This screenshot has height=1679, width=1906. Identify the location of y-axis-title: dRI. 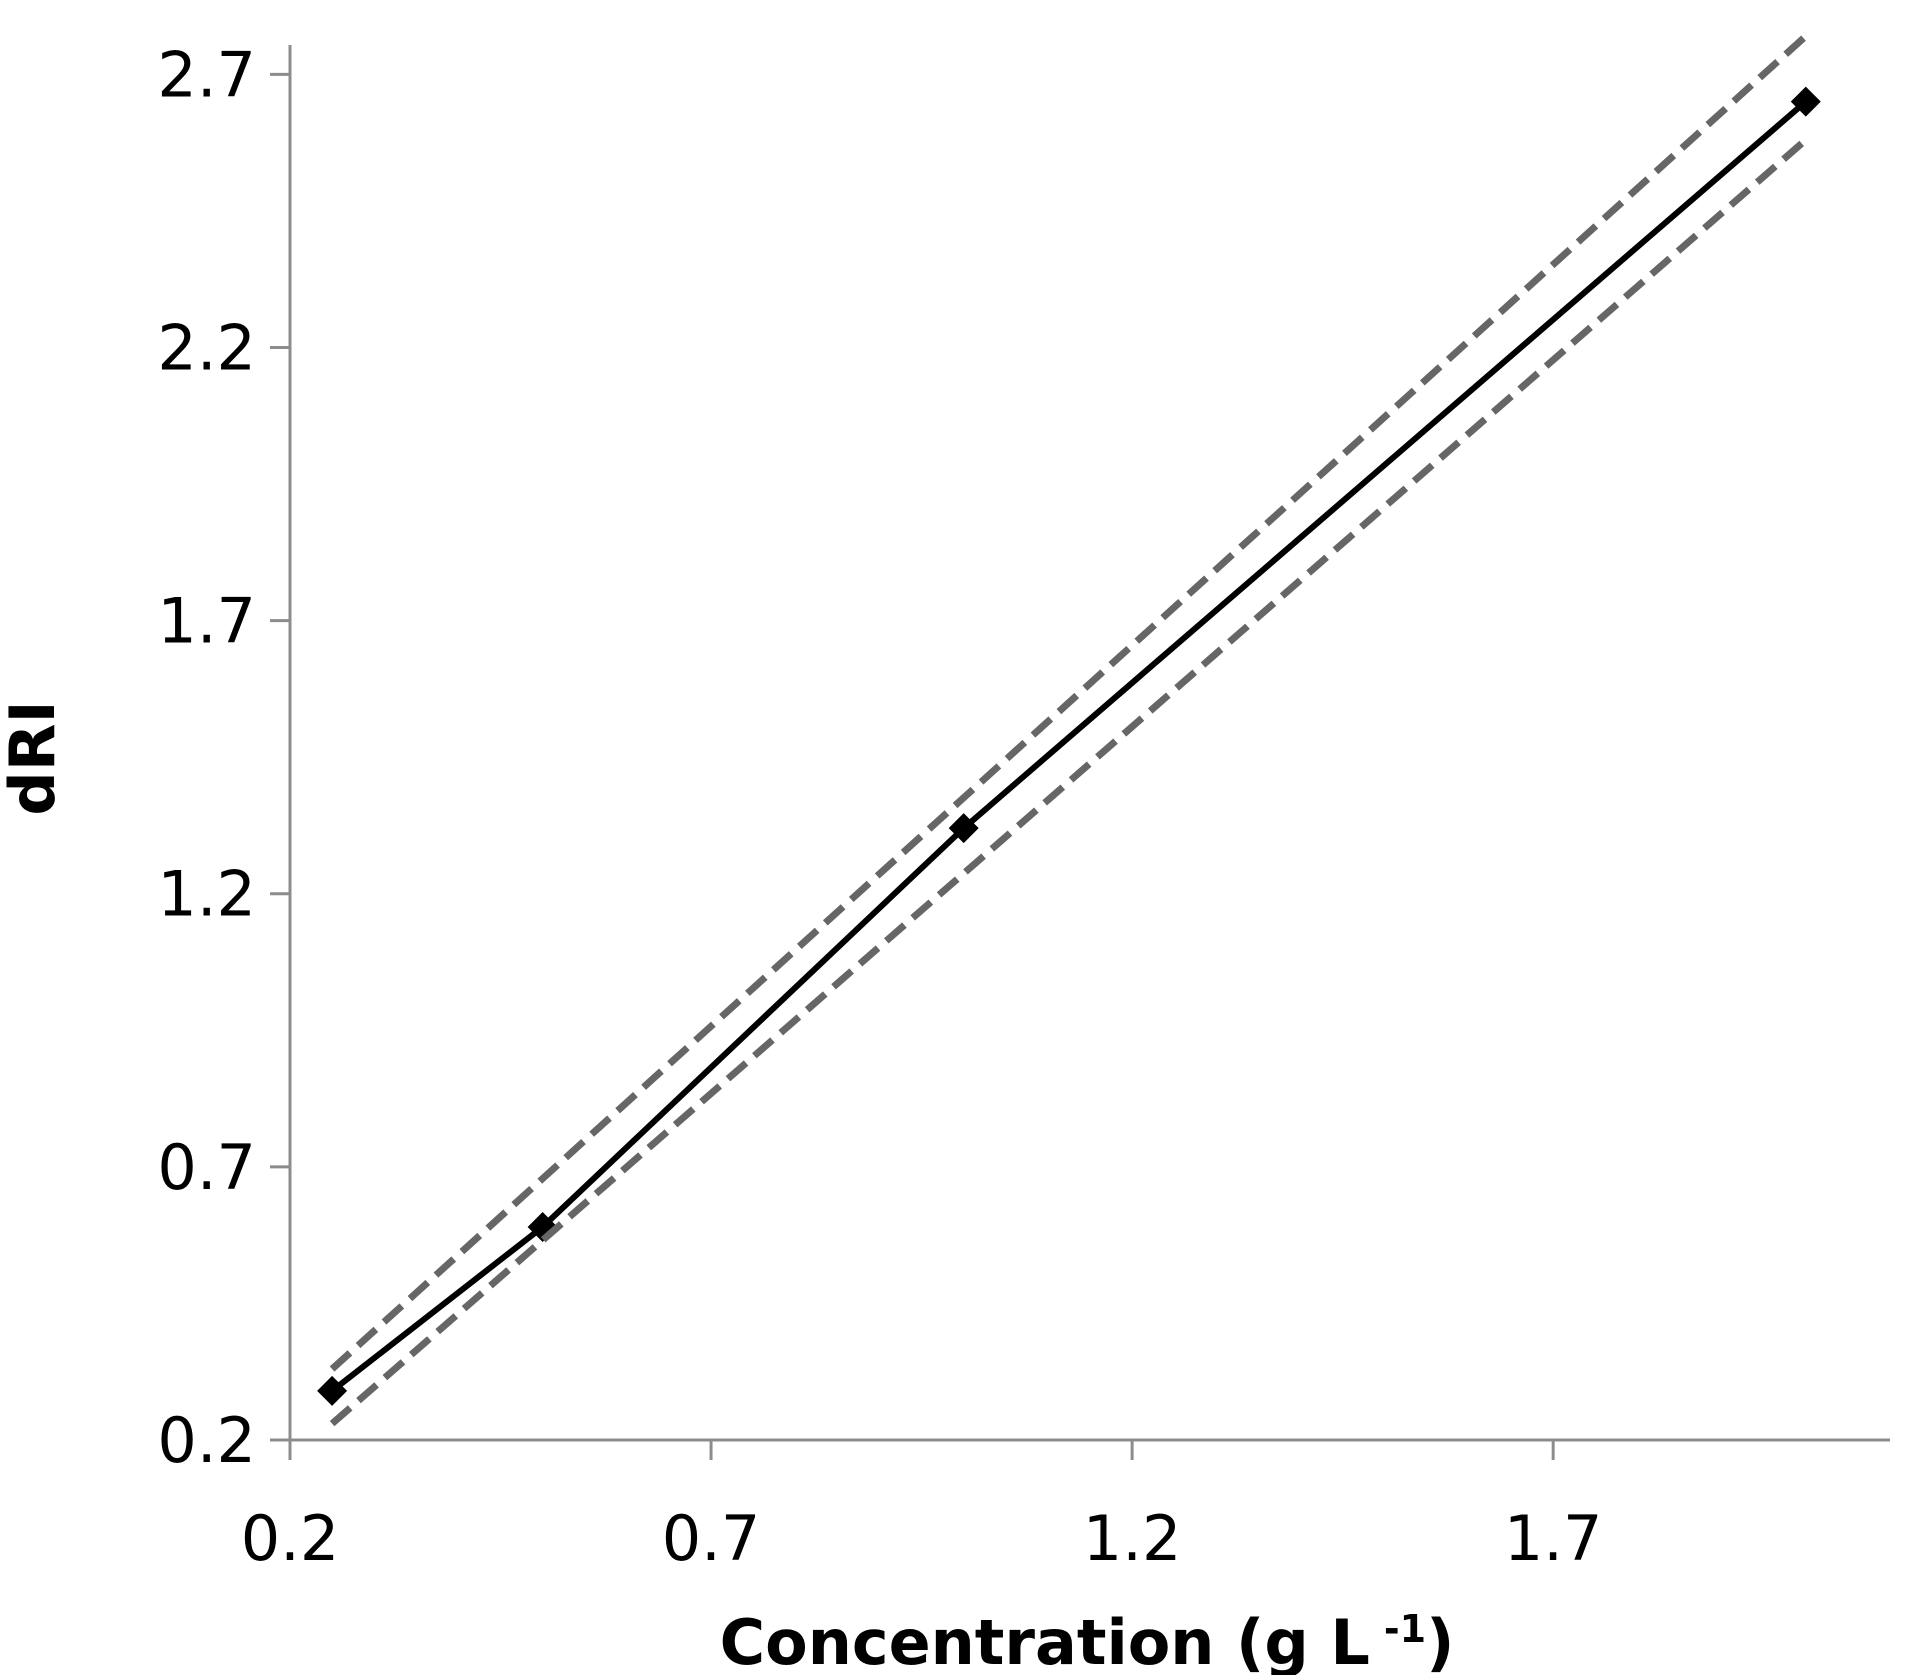
(34, 757).